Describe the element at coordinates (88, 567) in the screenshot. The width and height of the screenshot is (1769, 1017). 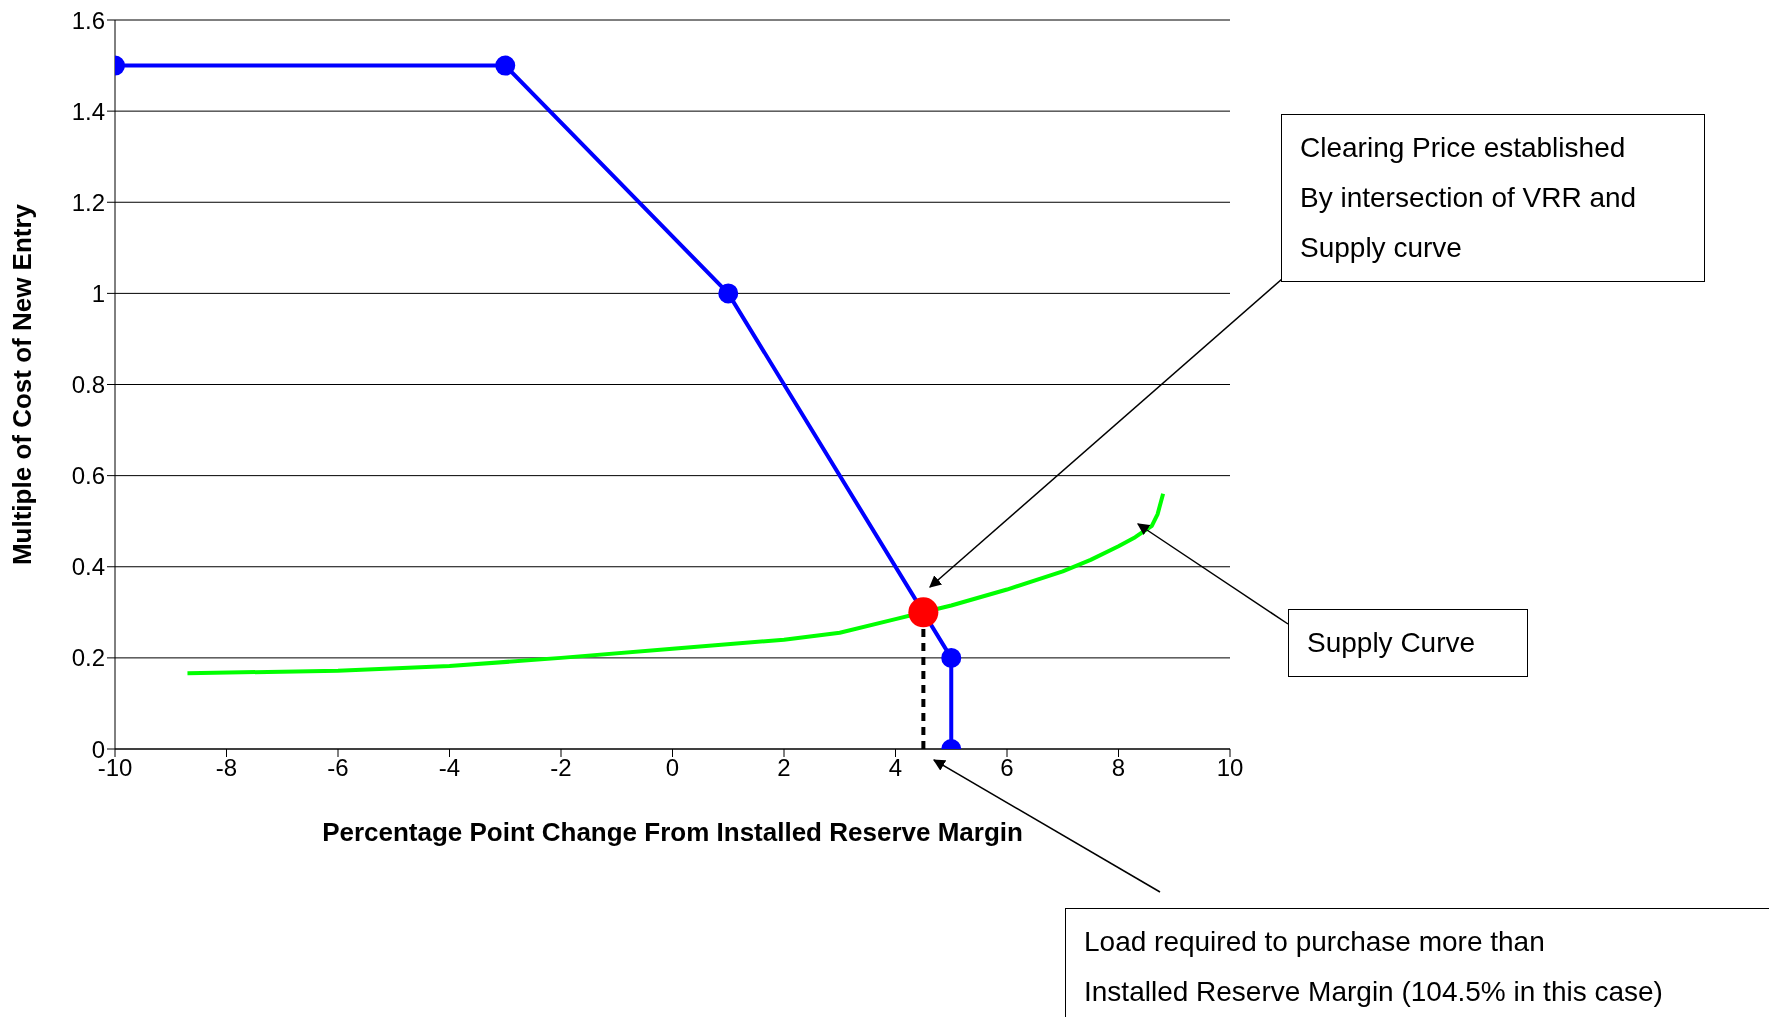
I see `y-tick-label: 0.4` at that location.